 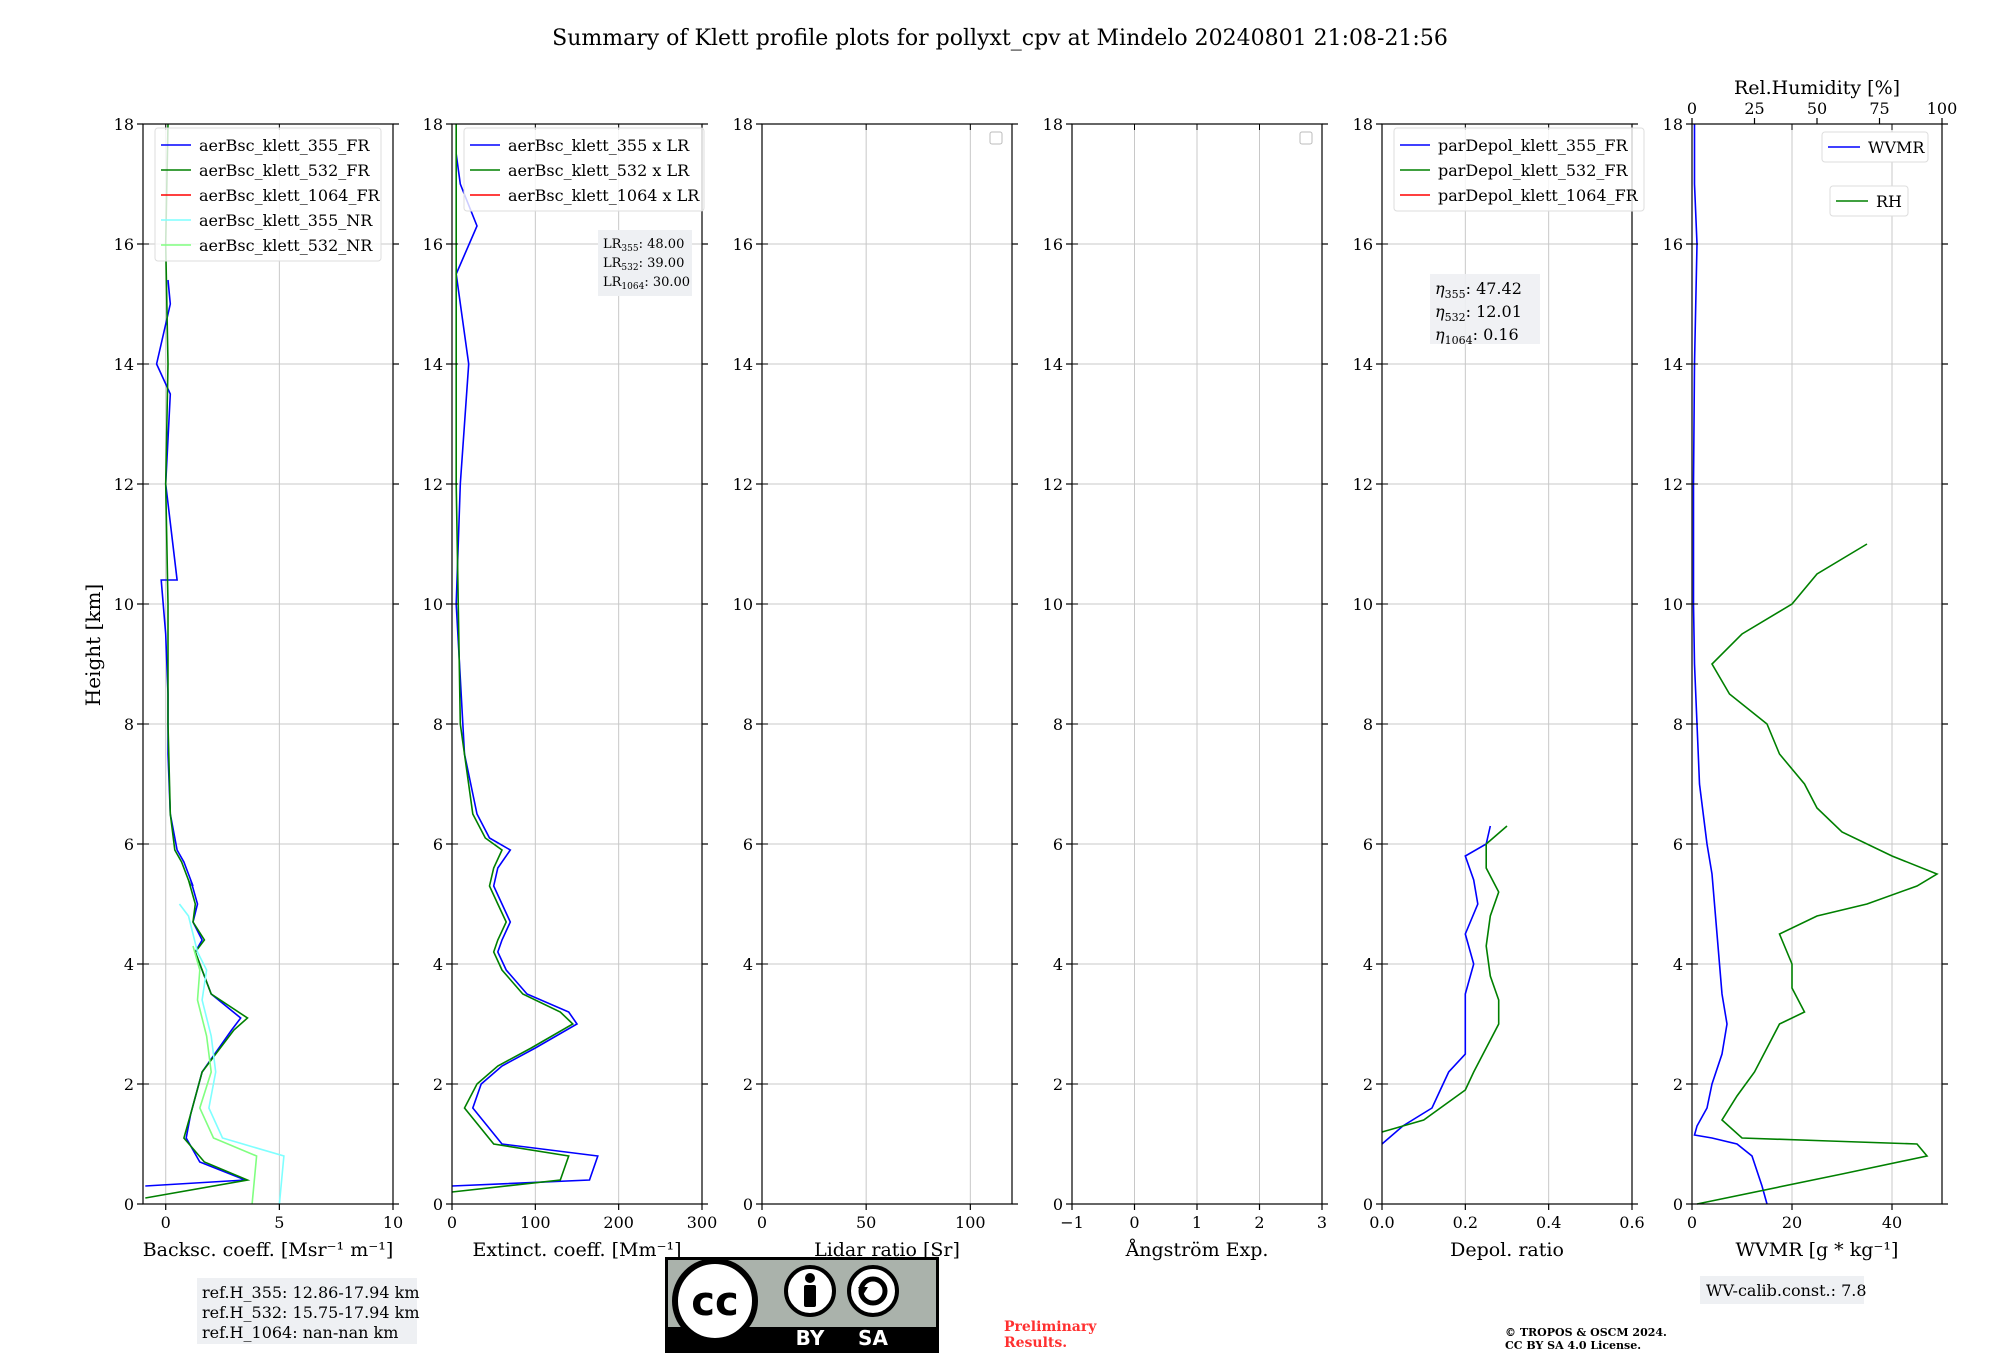 I want to click on legend-entry: parDepol_klett_532_FR, so click(x=1533, y=170).